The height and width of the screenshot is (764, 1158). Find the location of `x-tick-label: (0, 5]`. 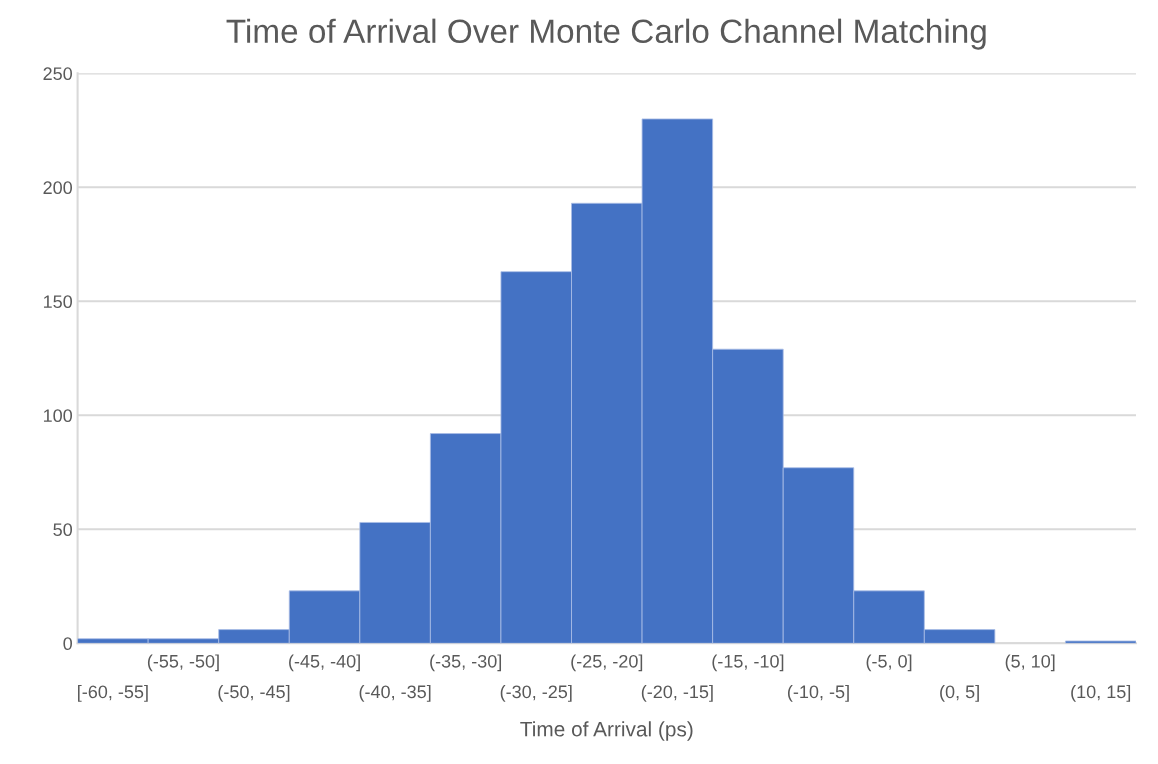

x-tick-label: (0, 5] is located at coordinates (959, 693).